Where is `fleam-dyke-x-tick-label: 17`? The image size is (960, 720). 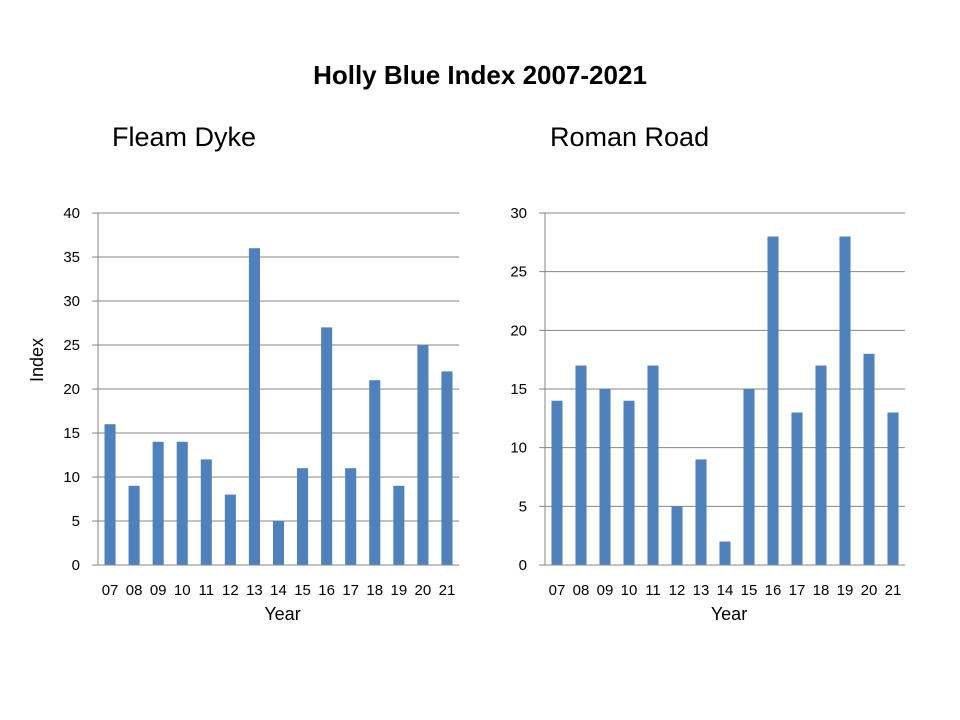 fleam-dyke-x-tick-label: 17 is located at coordinates (350, 590).